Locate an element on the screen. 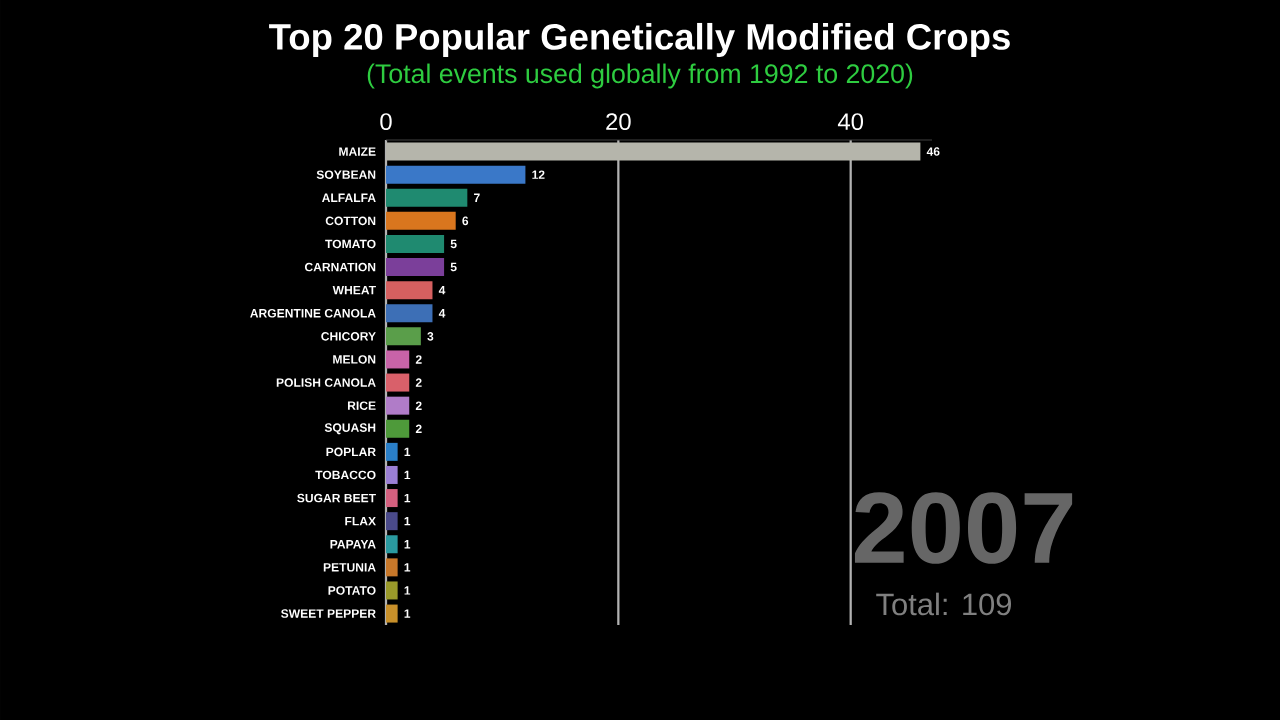 The image size is (1280, 720). chart-subtitle: (Total events used globally from 1992 to 2020) is located at coordinates (640, 76).